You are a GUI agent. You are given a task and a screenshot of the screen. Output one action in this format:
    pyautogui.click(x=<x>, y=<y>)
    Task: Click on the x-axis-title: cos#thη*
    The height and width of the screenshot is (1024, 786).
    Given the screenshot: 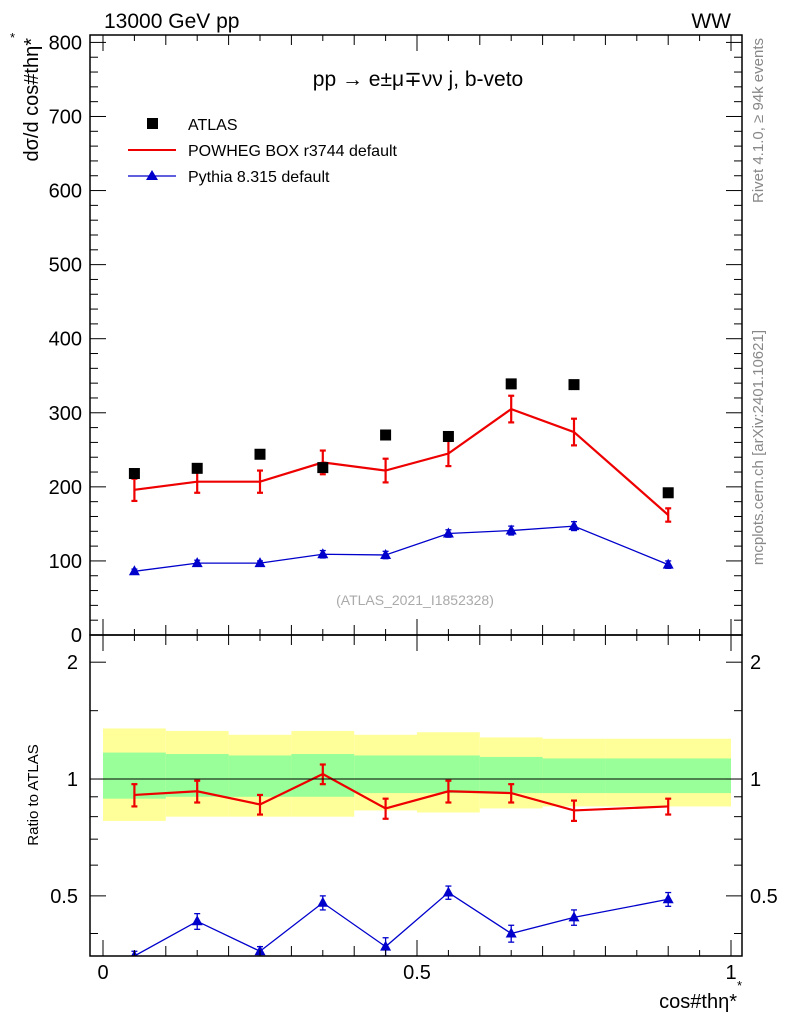 What is the action you would take?
    pyautogui.click(x=698, y=1002)
    